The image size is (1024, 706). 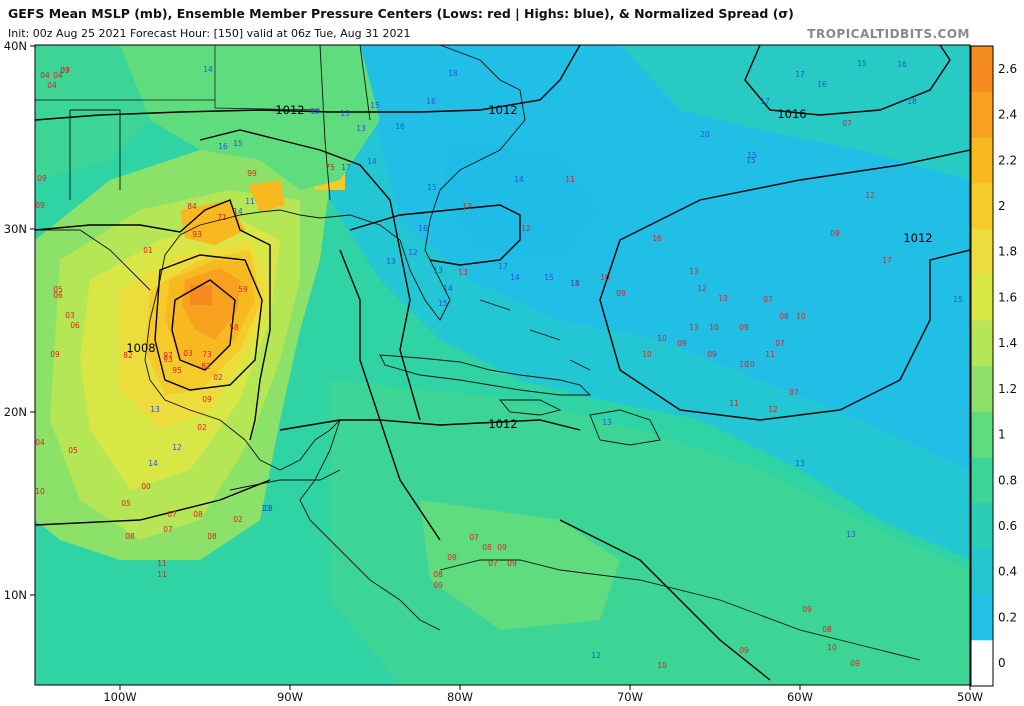 I want to click on low-center: 97, so click(x=168, y=355).